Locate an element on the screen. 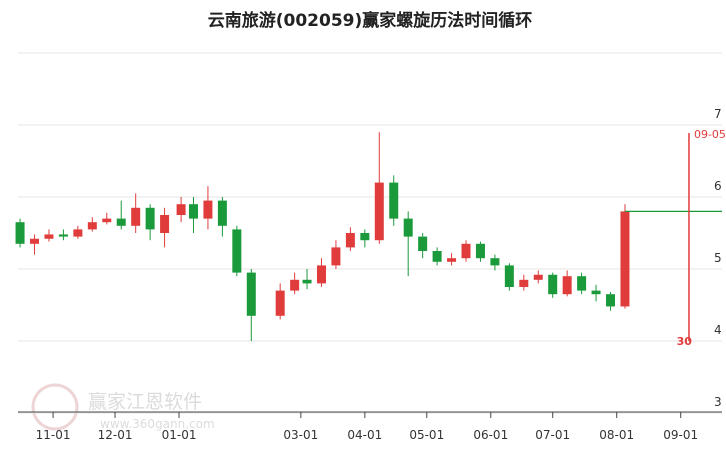 This screenshot has width=726, height=450. watermark-logo is located at coordinates (55, 407).